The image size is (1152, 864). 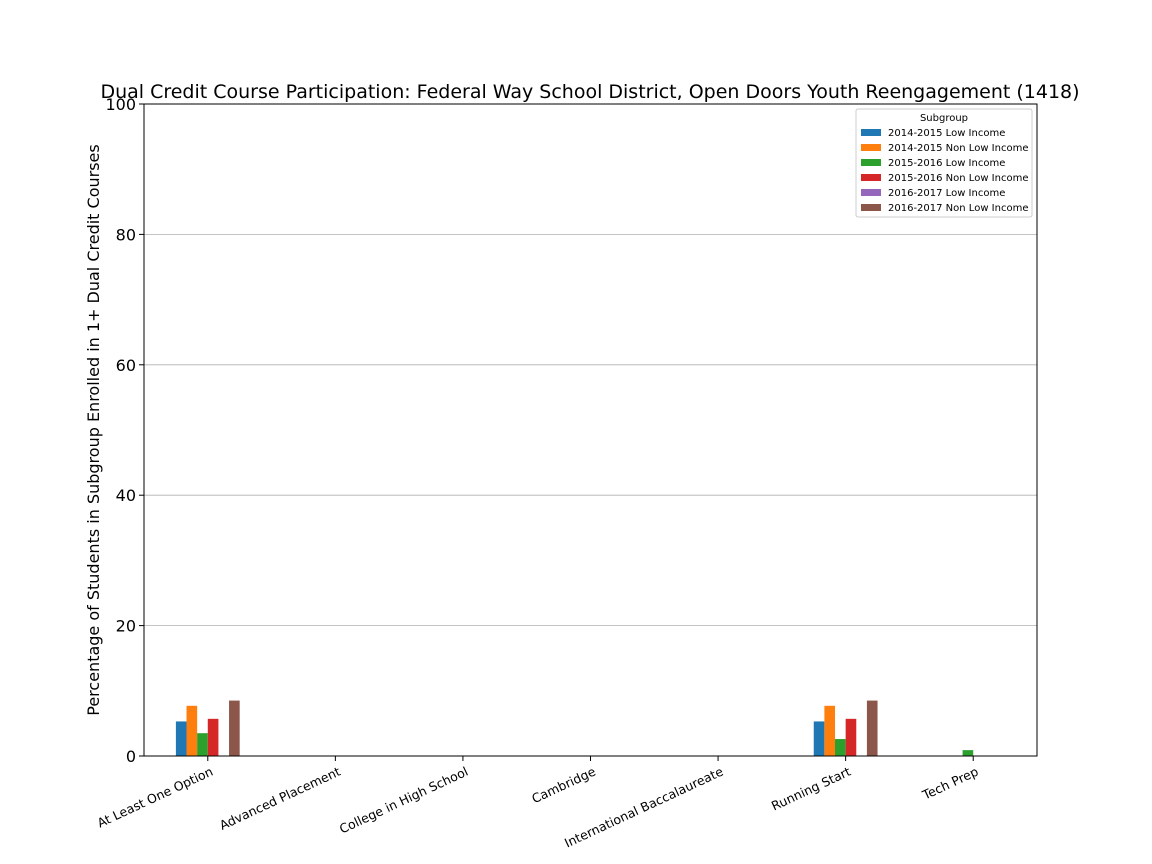 I want to click on legend-box, so click(x=944, y=163).